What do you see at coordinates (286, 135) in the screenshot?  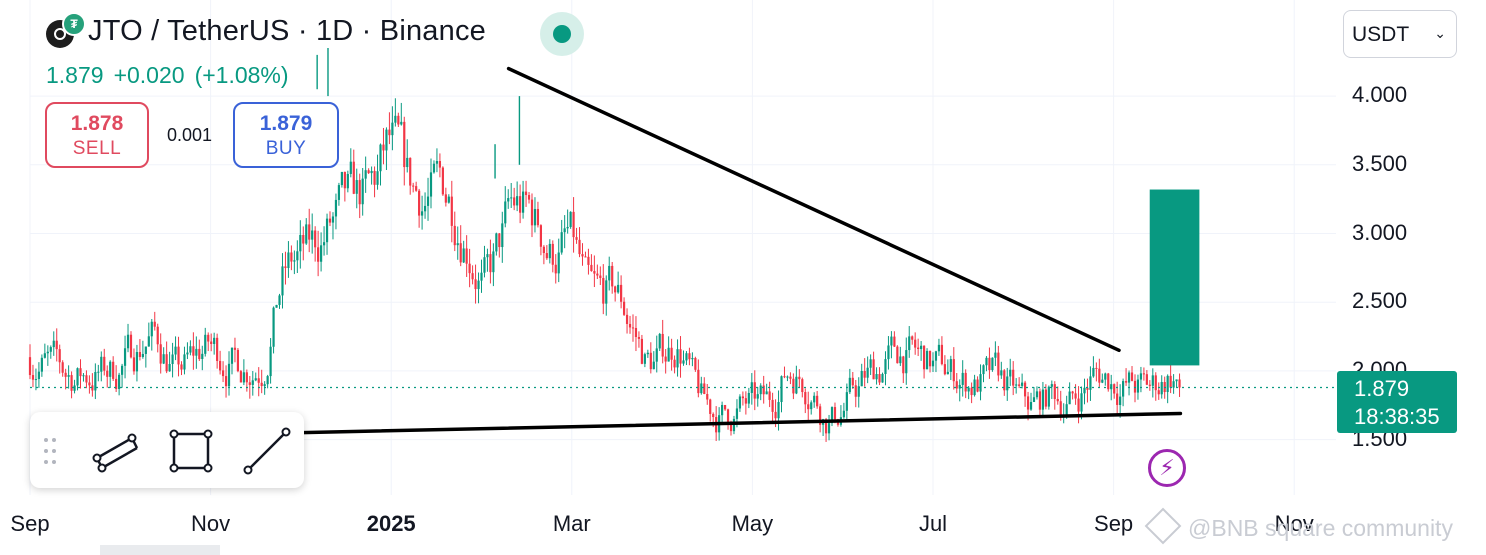 I see `buy-button: 1.879 BUY` at bounding box center [286, 135].